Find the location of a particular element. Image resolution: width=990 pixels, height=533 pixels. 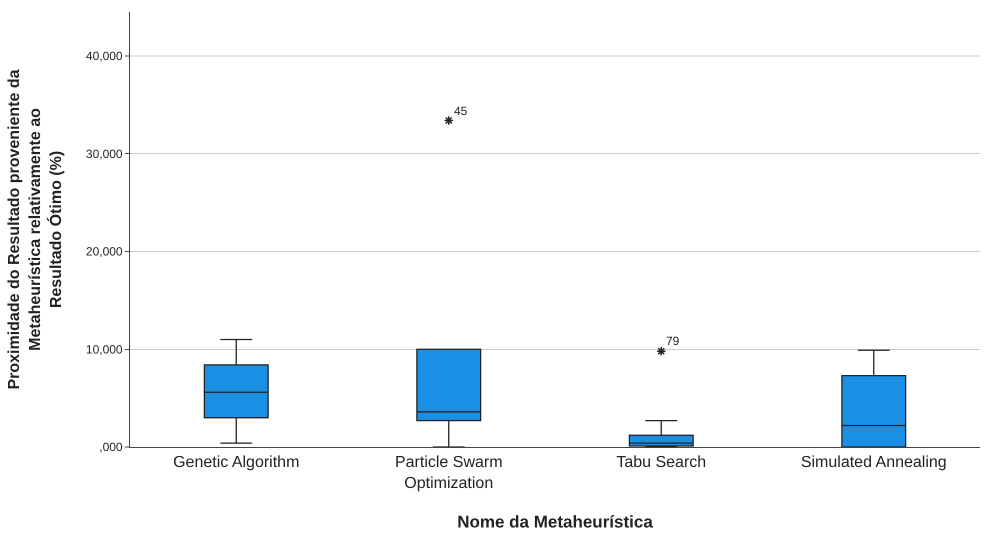

y-tick-label: ,000 is located at coordinates (111, 447).